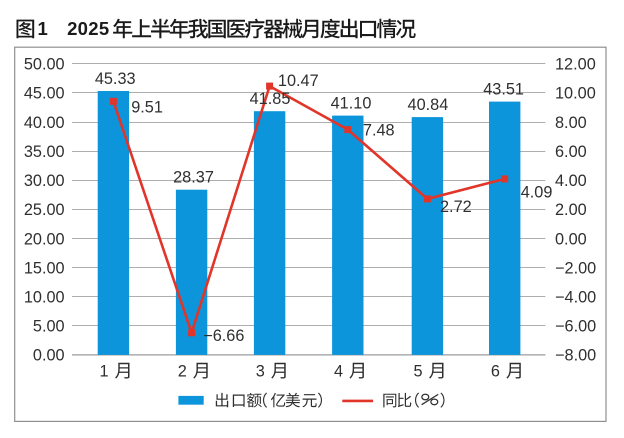 The image size is (624, 438). What do you see at coordinates (571, 181) in the screenshot?
I see `svg-text: 4.00` at bounding box center [571, 181].